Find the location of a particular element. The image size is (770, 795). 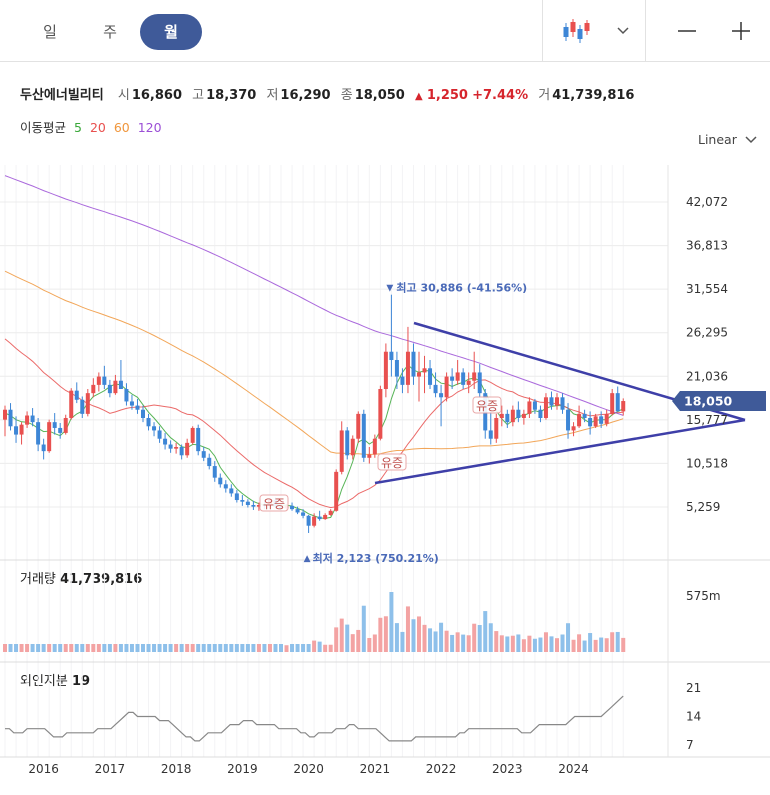

change-arrow-icon: ▲ is located at coordinates (419, 96).